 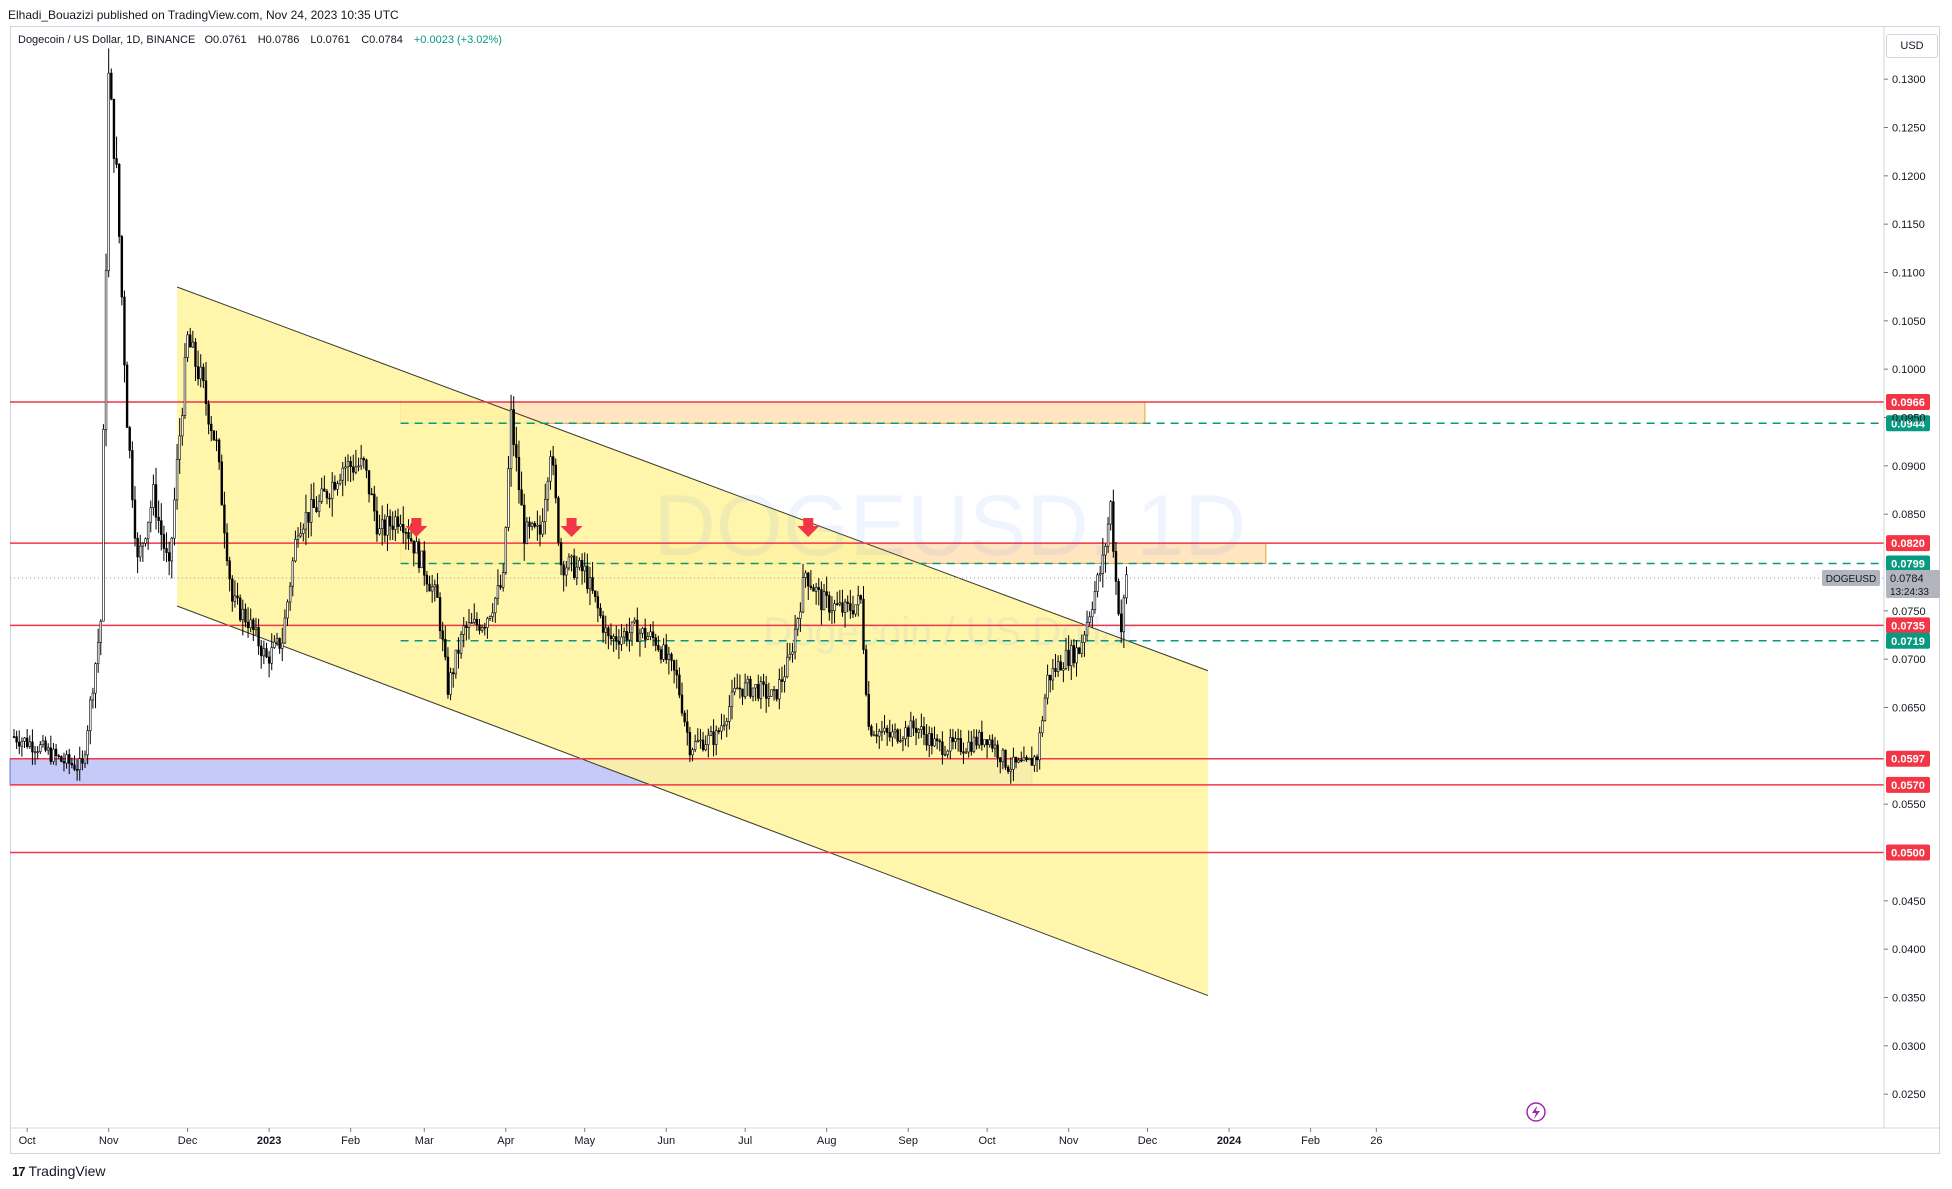 I want to click on price-tag-bg-0.0735, so click(x=1908, y=625).